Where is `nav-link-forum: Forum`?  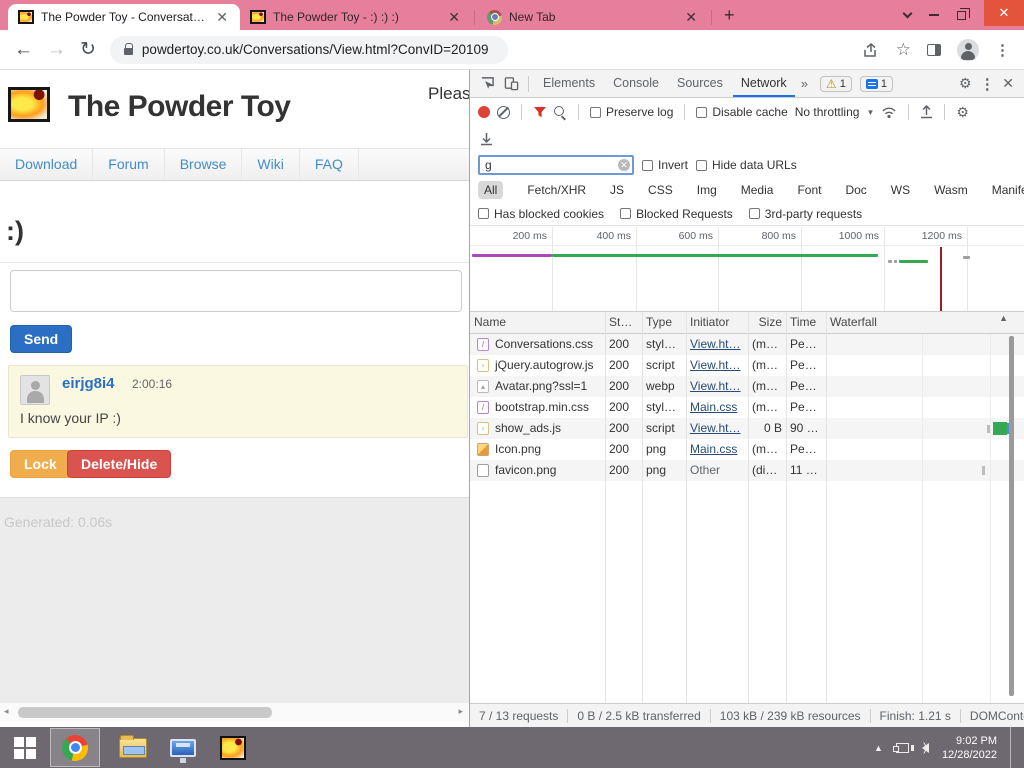
nav-link-forum: Forum is located at coordinates (129, 164).